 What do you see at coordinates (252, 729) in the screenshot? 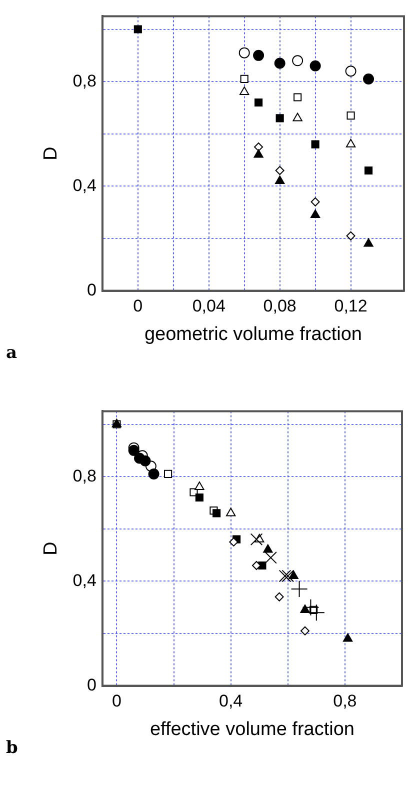
I see `x-axis-title: effective volume fraction` at bounding box center [252, 729].